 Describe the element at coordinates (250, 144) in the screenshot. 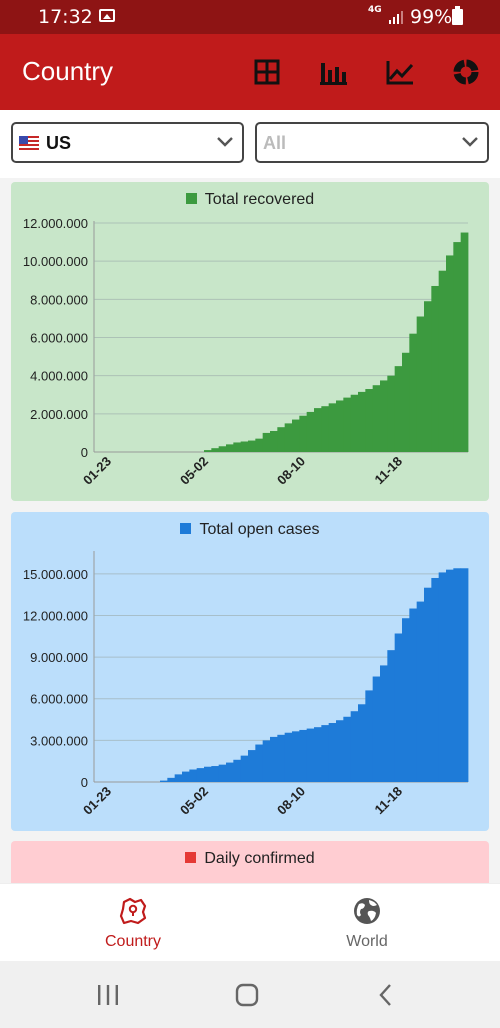

I see `filter-bar: US All` at that location.